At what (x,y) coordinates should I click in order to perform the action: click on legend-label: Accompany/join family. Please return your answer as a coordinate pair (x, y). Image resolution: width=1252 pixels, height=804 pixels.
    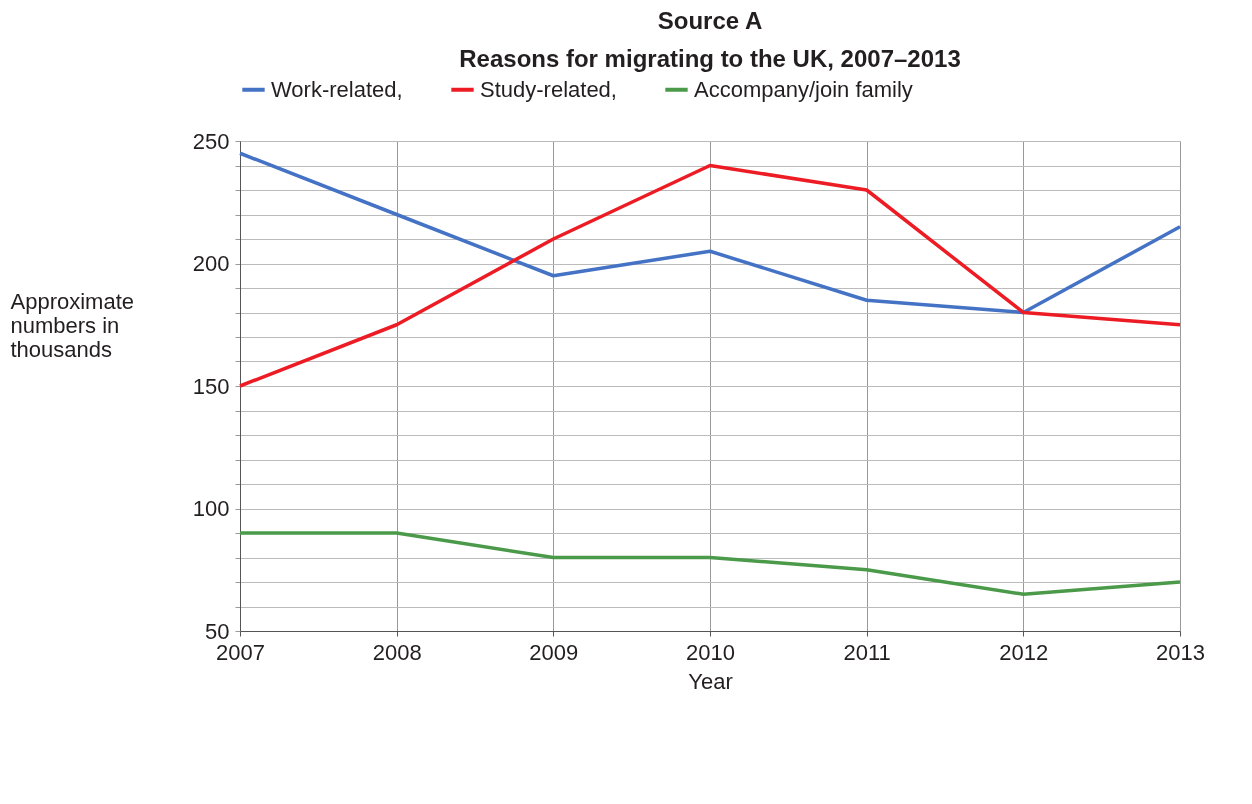
    Looking at the image, I should click on (803, 89).